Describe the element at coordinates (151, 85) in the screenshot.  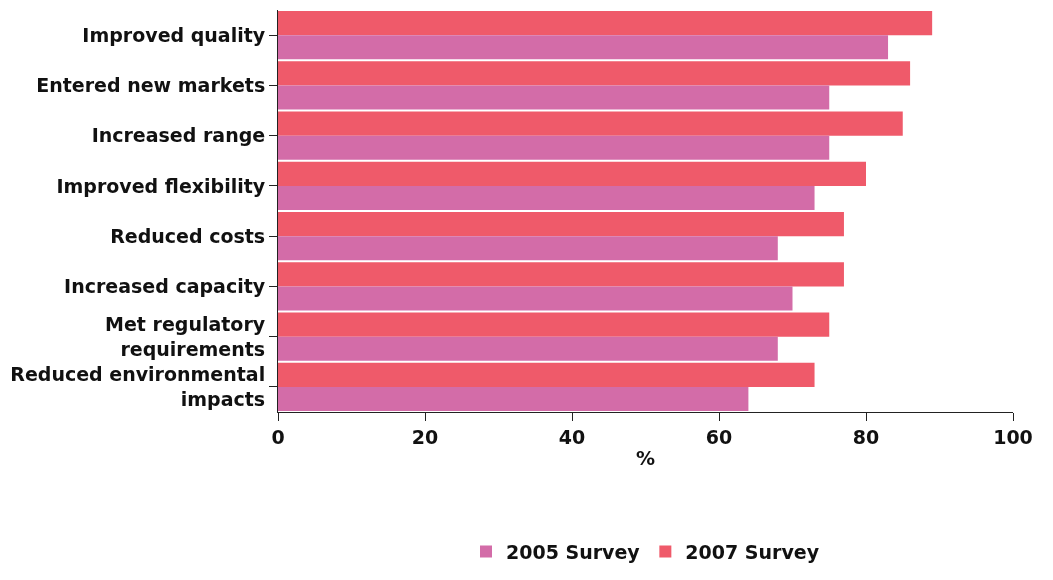
I see `y-tick-label: Entered new markets` at that location.